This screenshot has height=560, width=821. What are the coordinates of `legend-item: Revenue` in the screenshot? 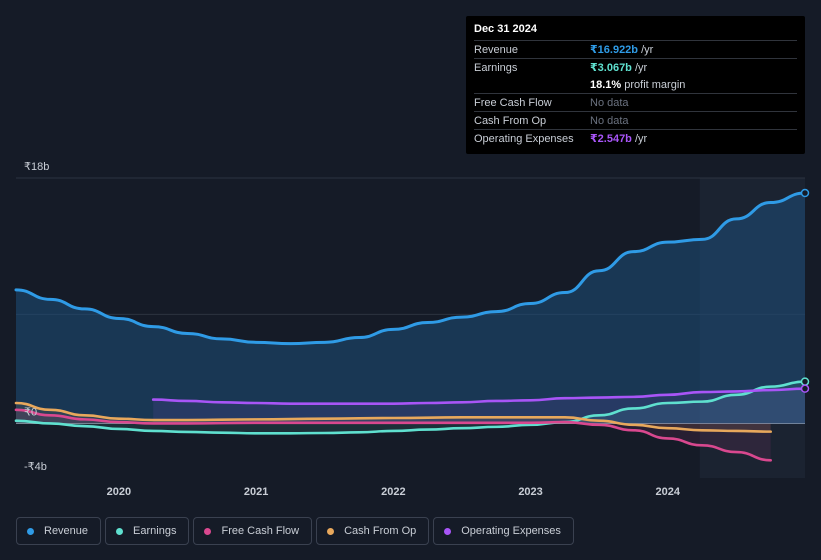 It's located at (59, 531).